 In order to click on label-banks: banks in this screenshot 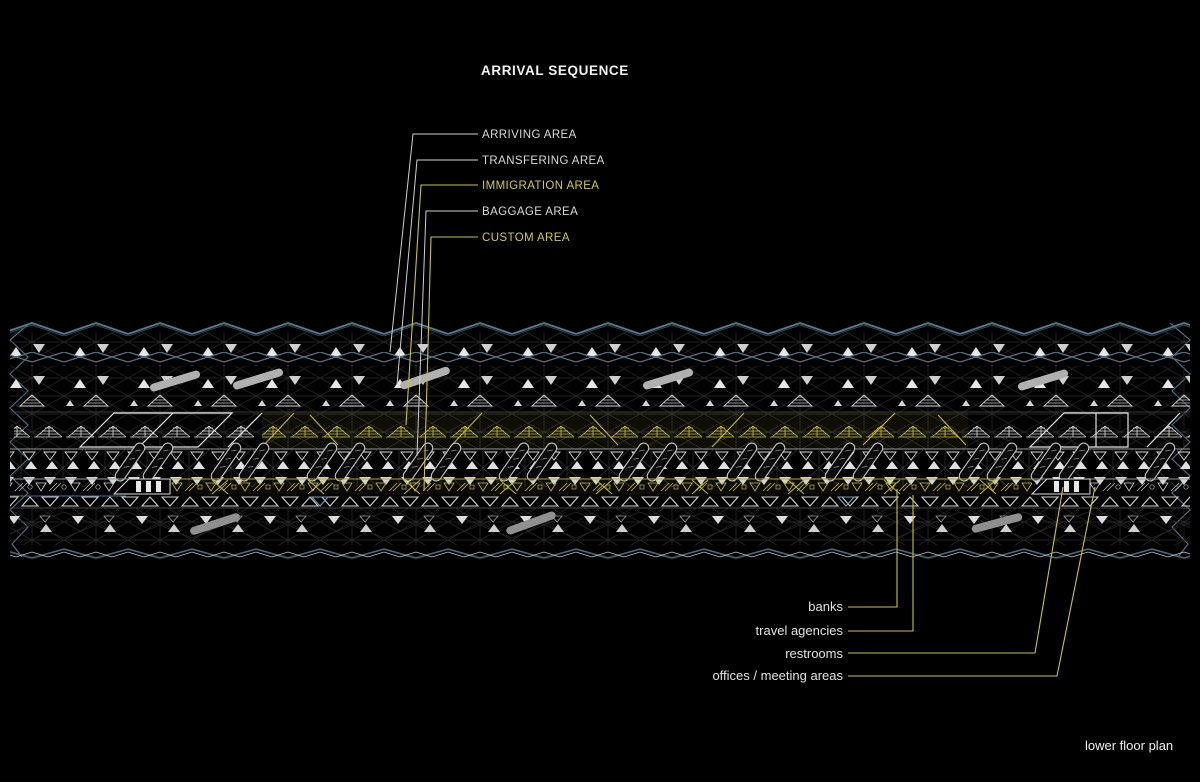, I will do `click(825, 606)`.